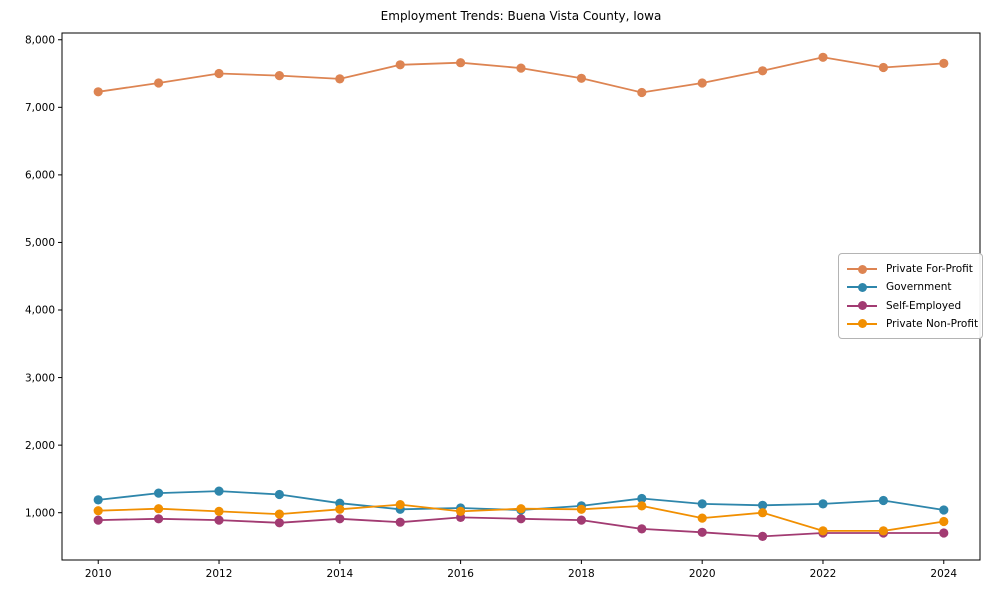  Describe the element at coordinates (98, 574) in the screenshot. I see `x-tick-label: 2010` at that location.